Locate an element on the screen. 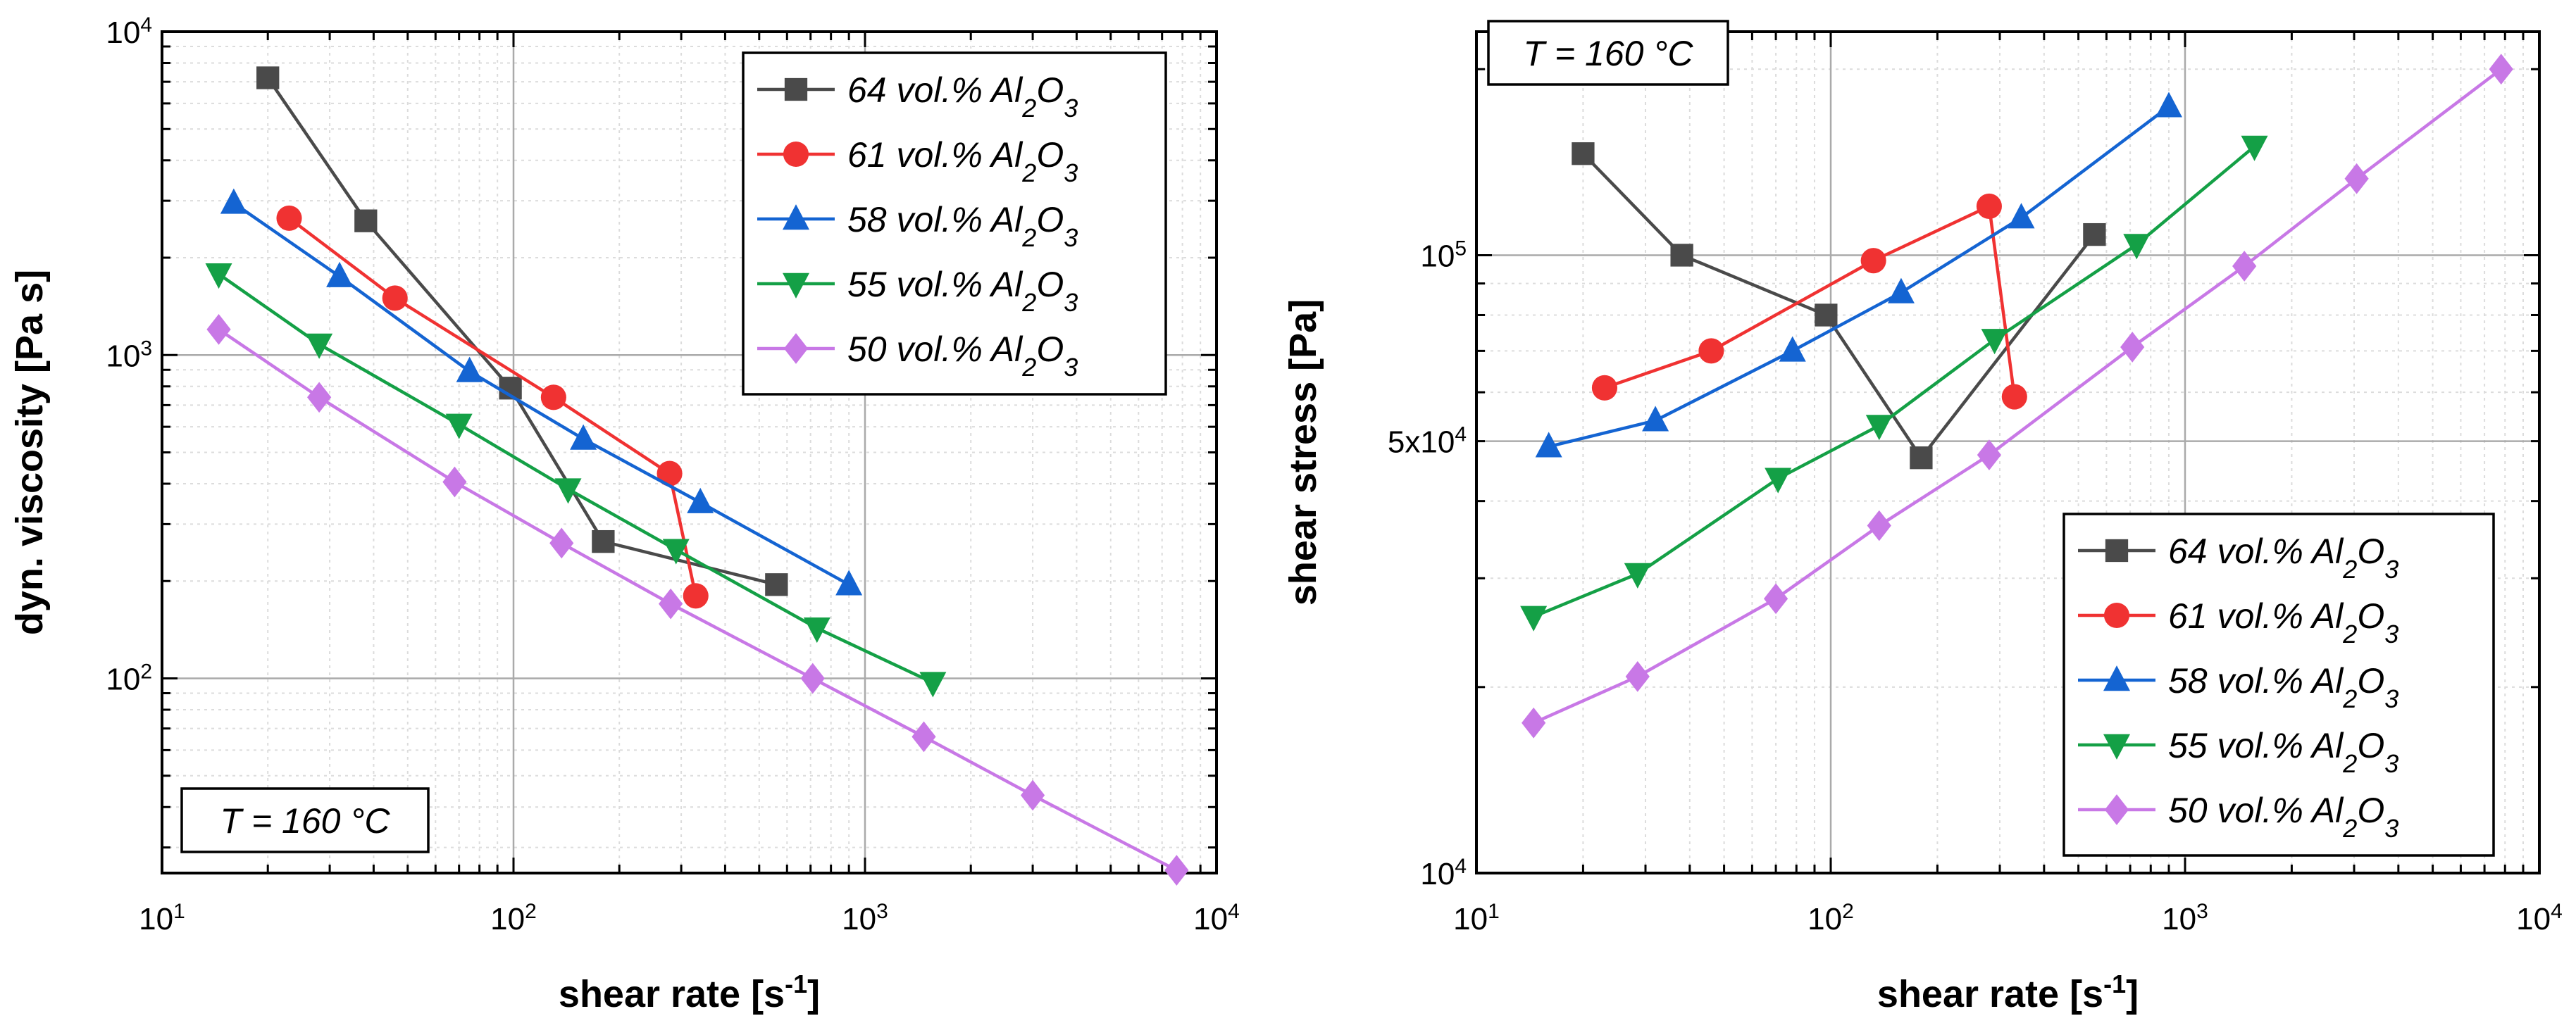  legend-box is located at coordinates (2278, 685).